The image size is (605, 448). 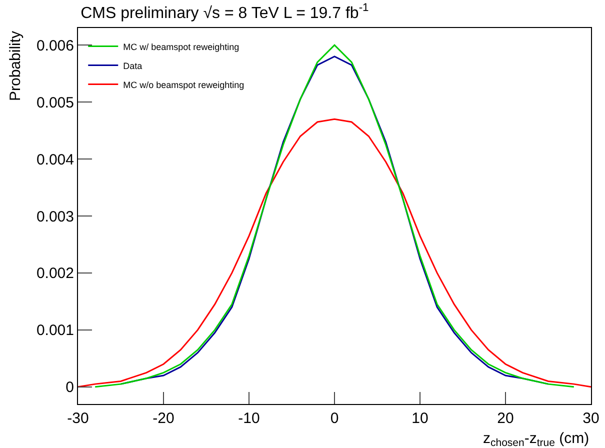 What do you see at coordinates (505, 418) in the screenshot?
I see `x-tick-label: 20` at bounding box center [505, 418].